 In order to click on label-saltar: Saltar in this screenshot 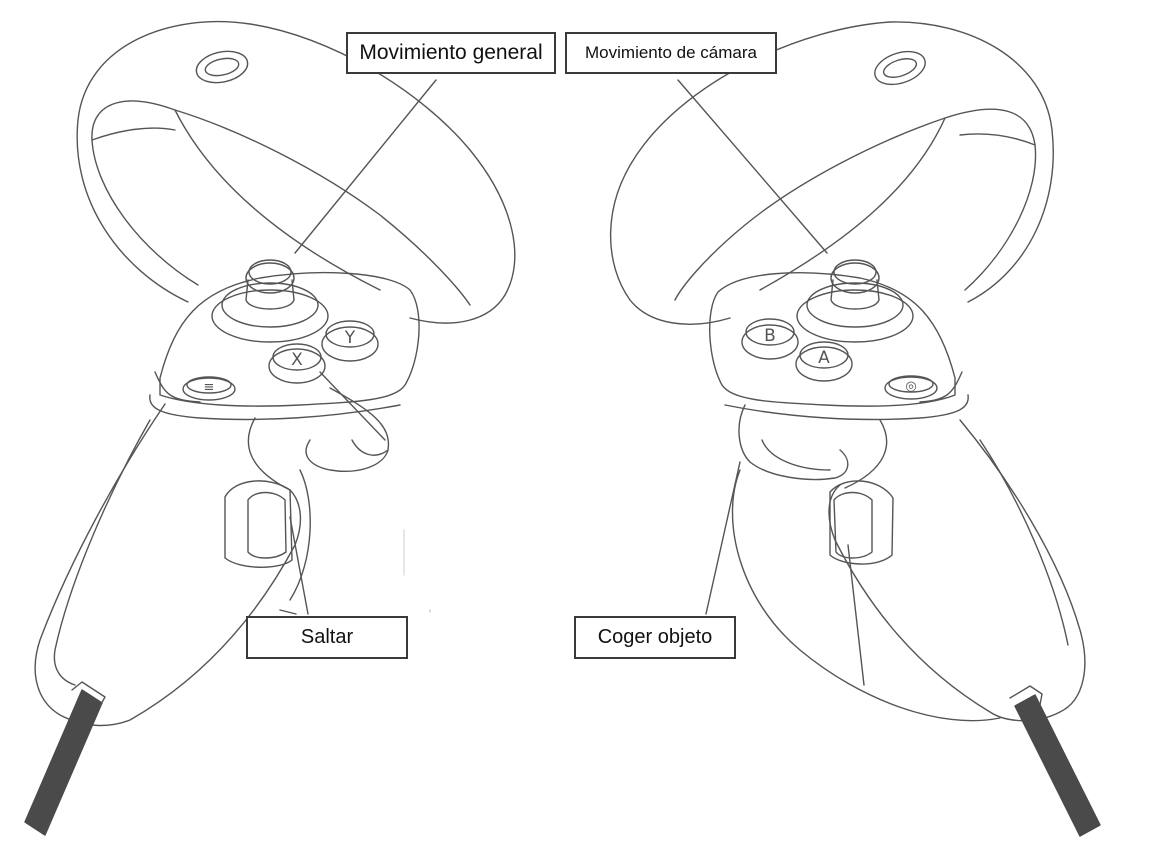, I will do `click(327, 637)`.